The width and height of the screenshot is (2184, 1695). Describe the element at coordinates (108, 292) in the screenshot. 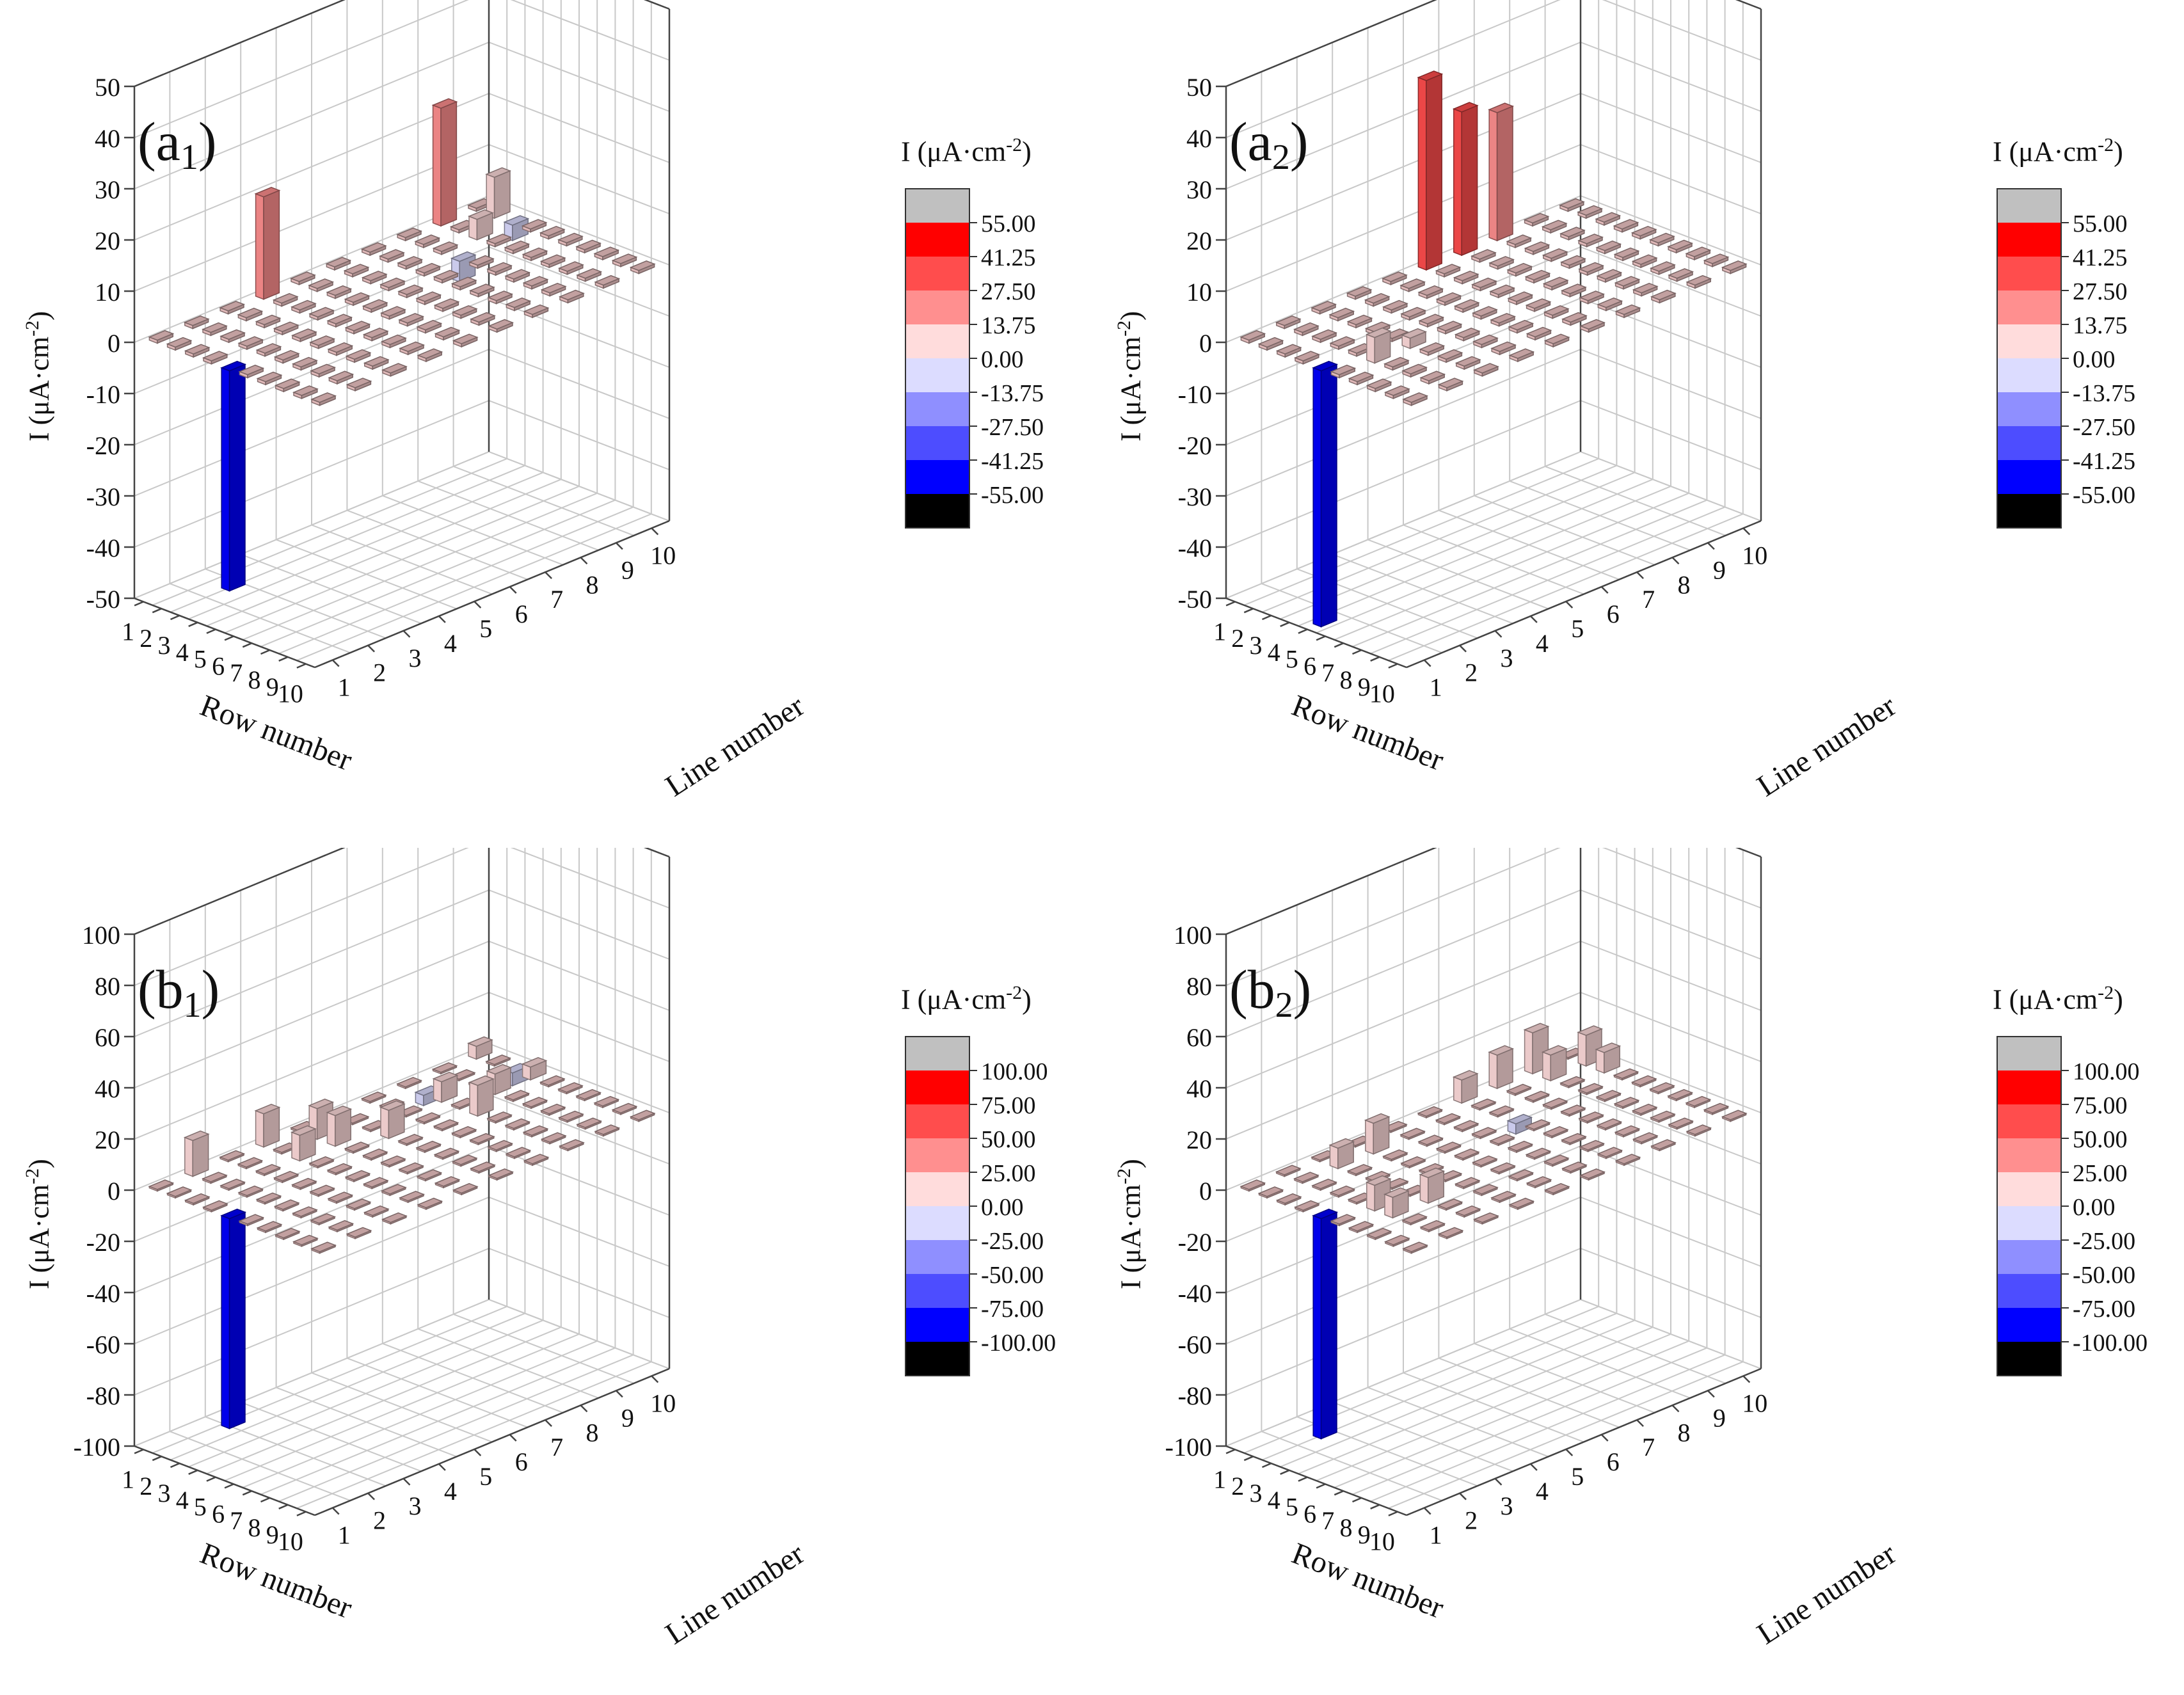

I see `z-tick-label: 10` at that location.